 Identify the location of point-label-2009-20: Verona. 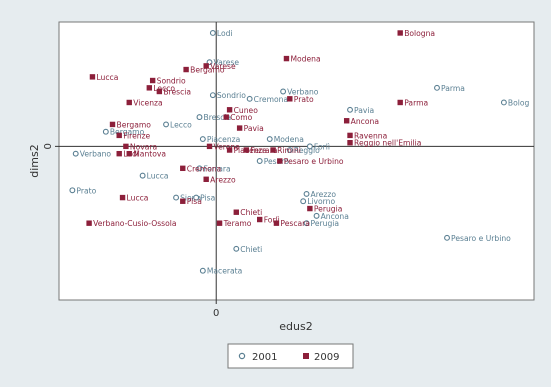
(227, 146).